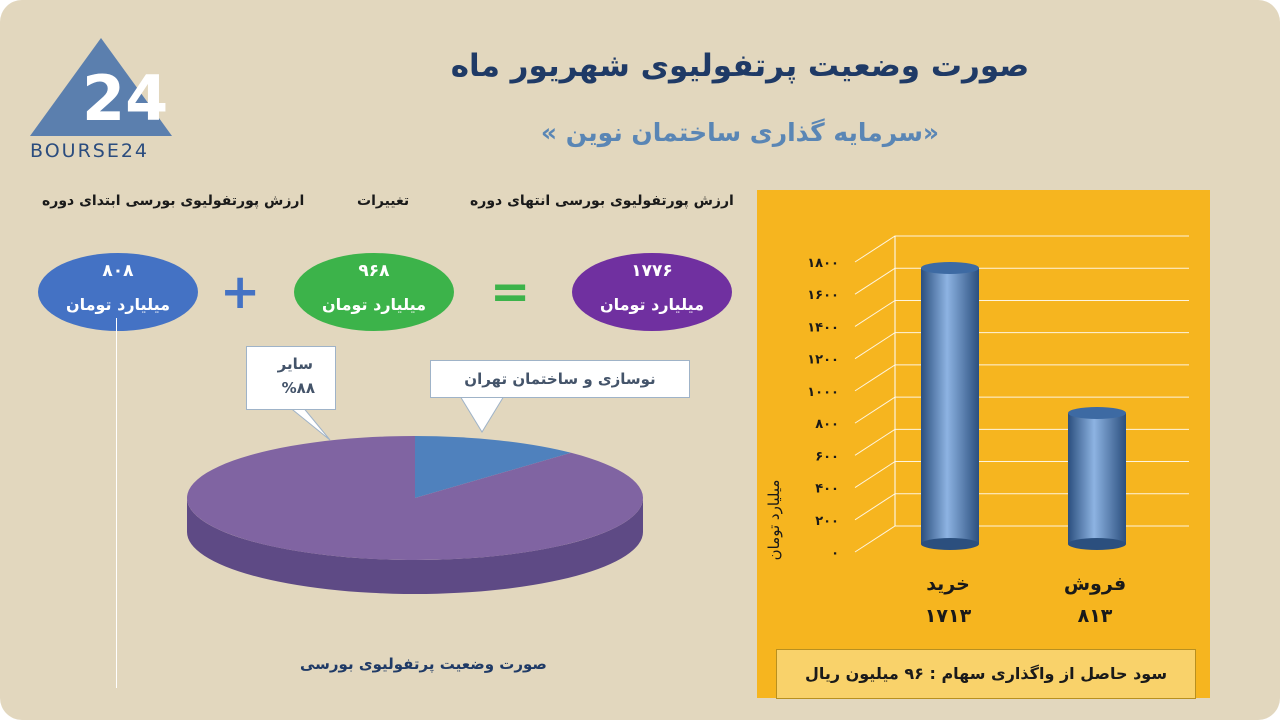 The image size is (1280, 720). Describe the element at coordinates (823, 392) in the screenshot. I see `y-tick-label: ۱۰۰۰` at that location.